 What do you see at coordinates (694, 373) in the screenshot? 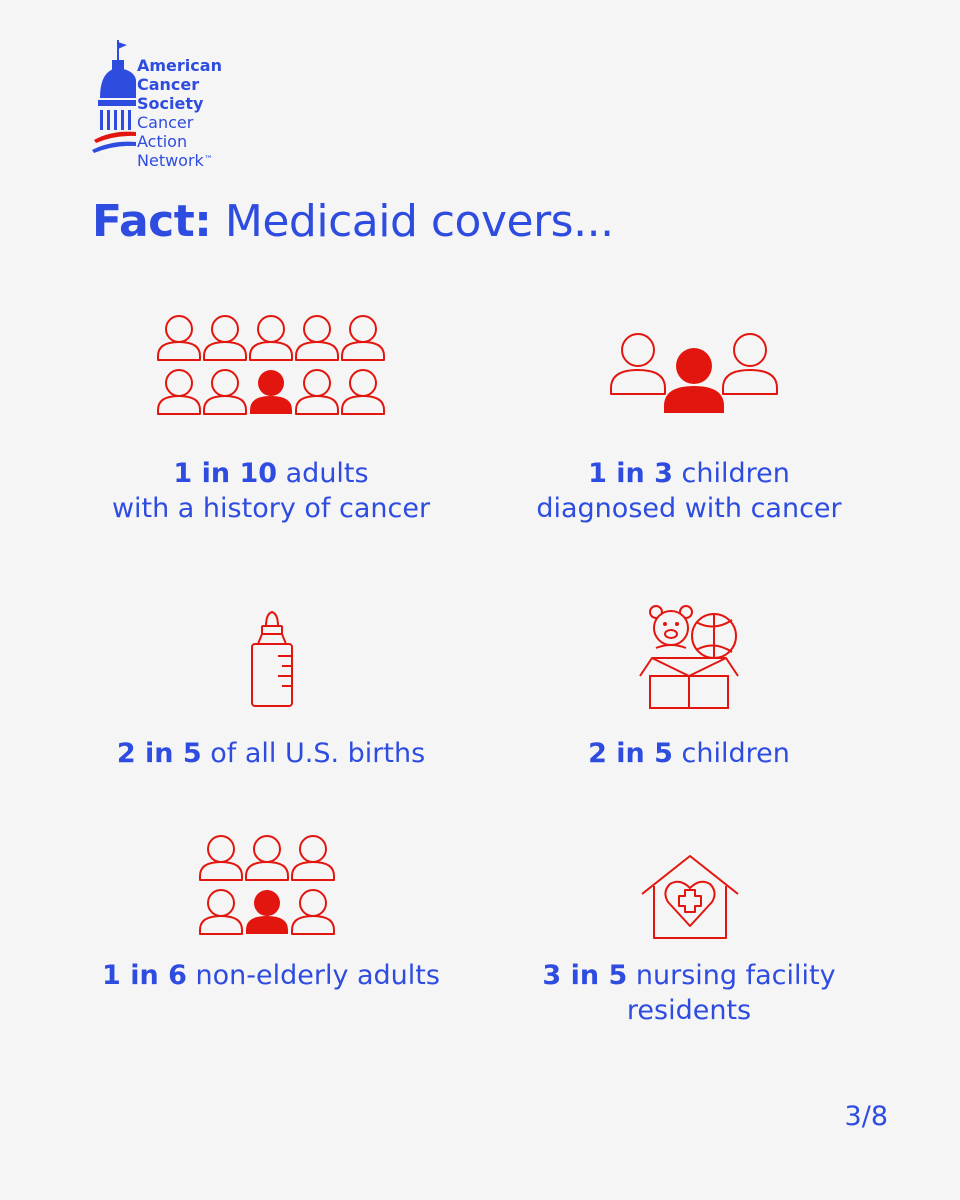
I see `three-people-icon` at bounding box center [694, 373].